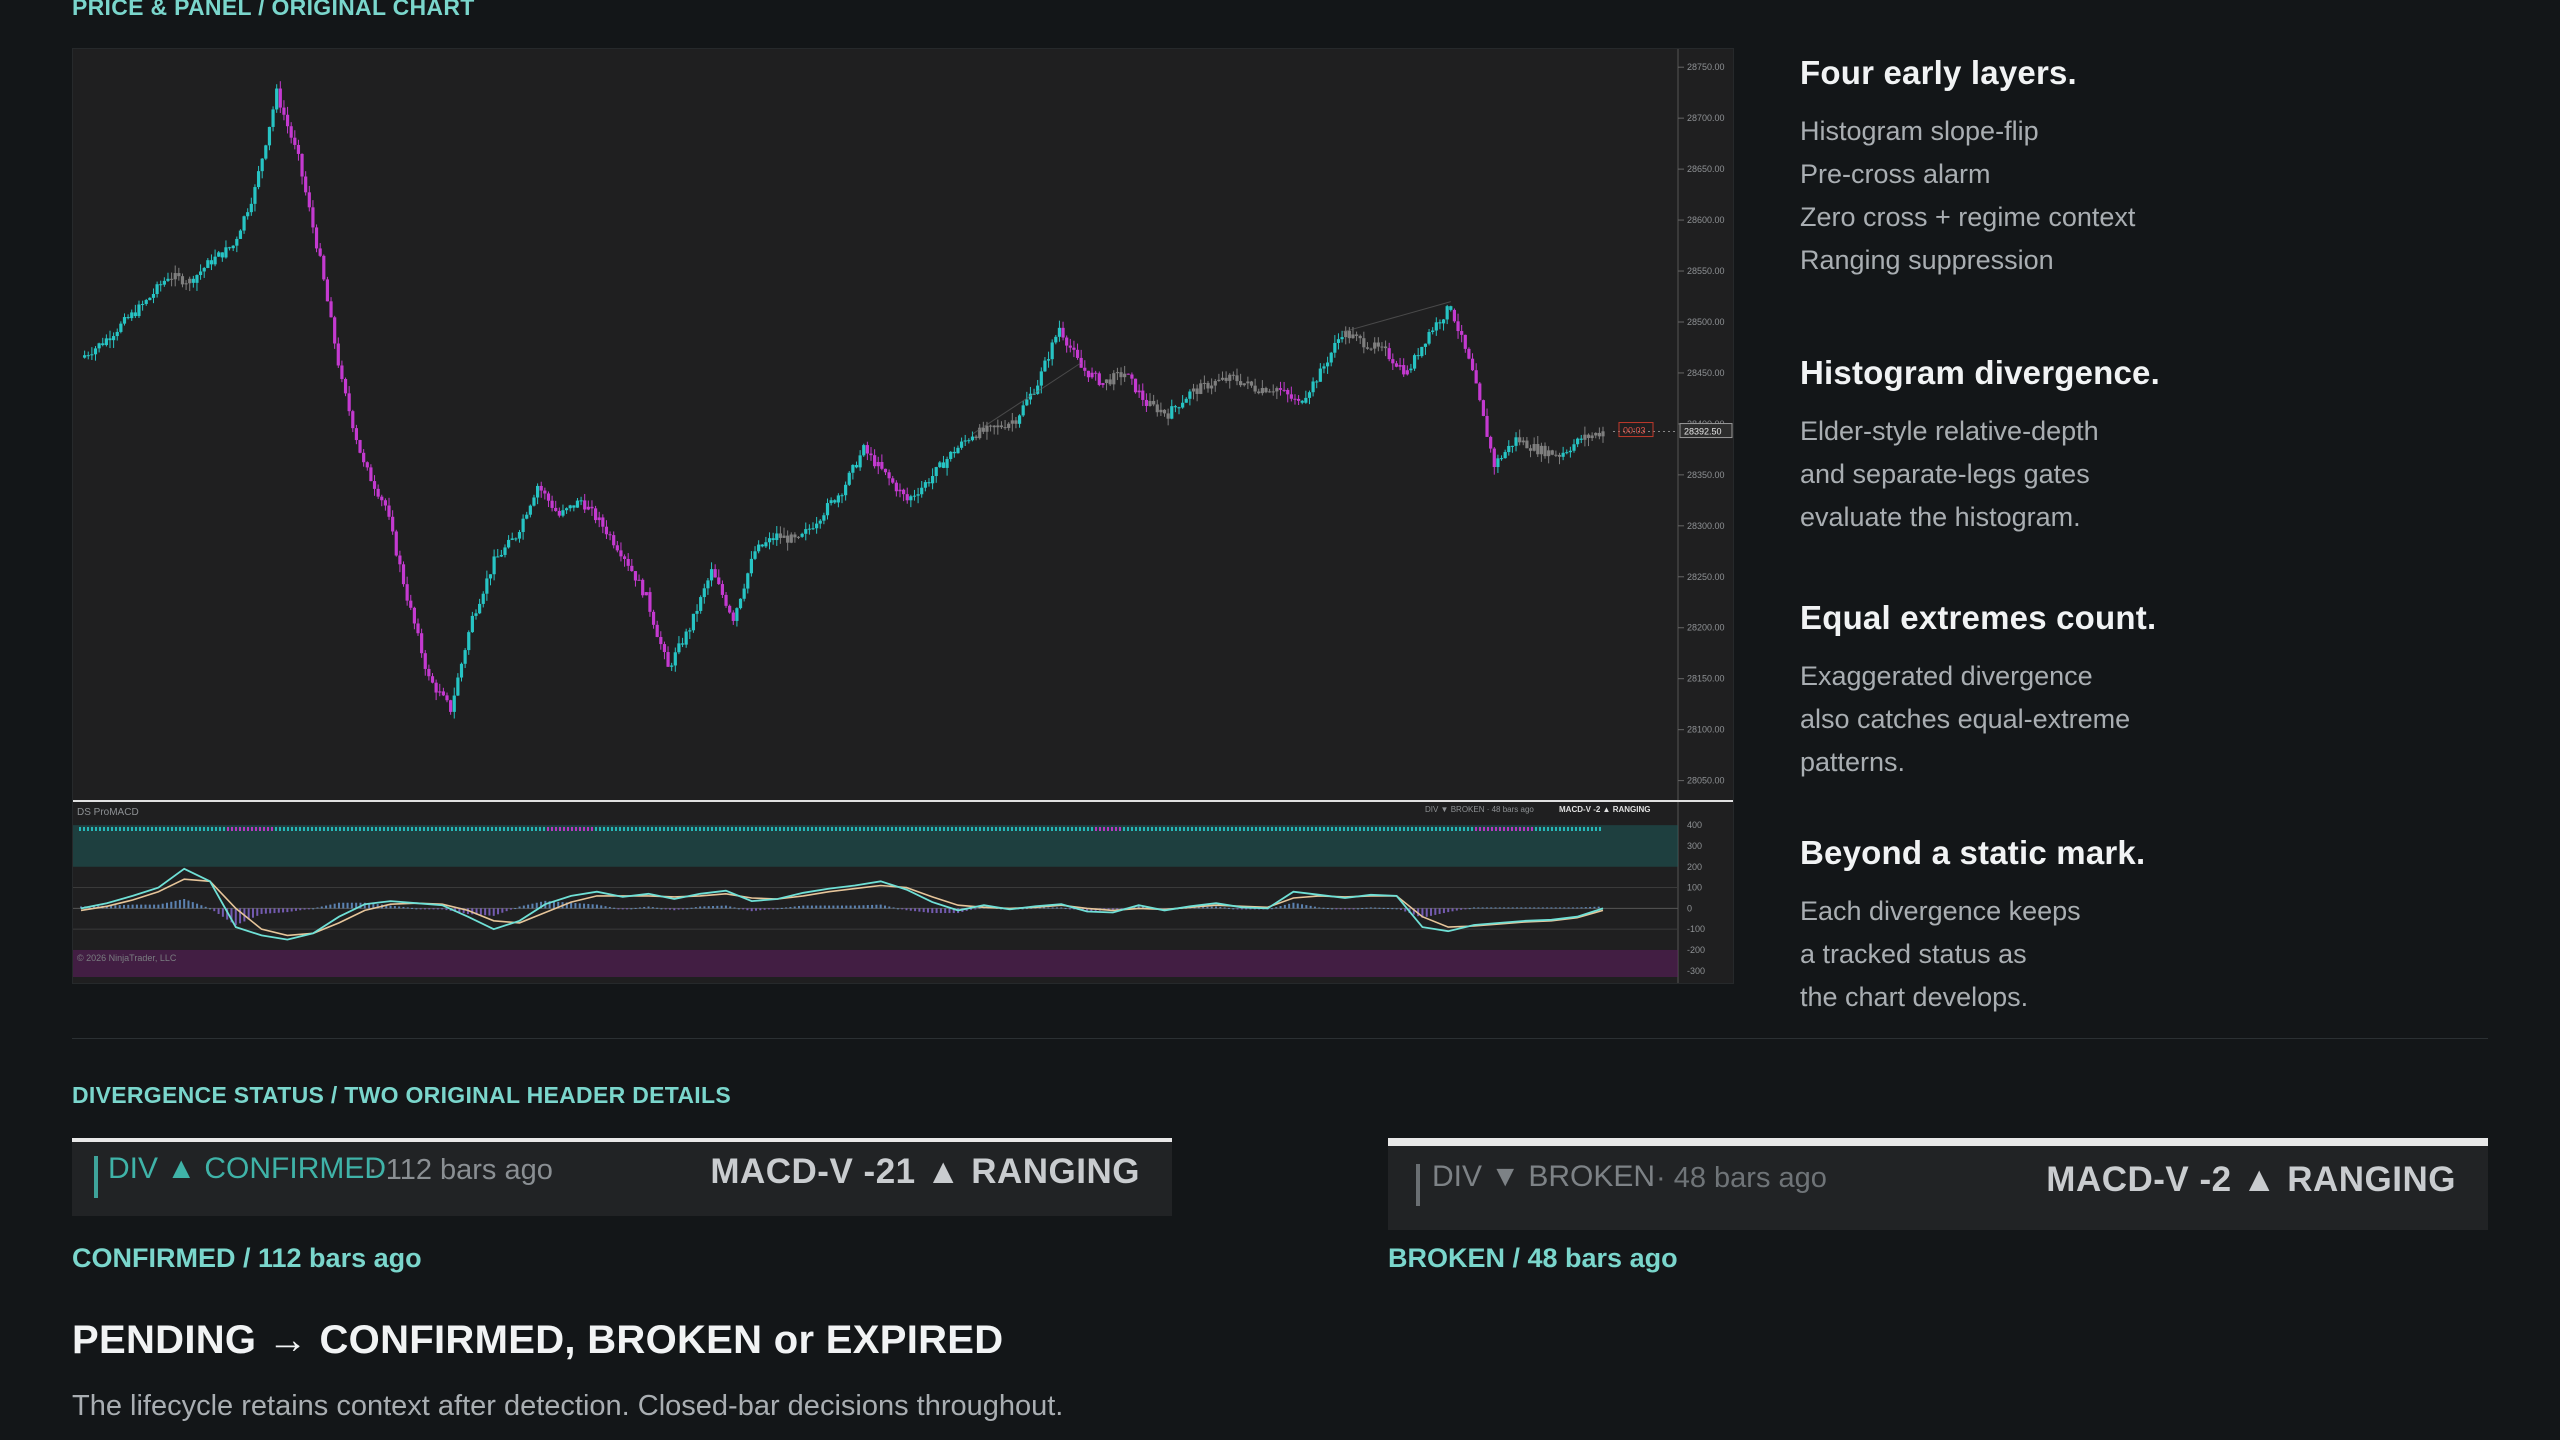 The width and height of the screenshot is (2560, 1440). I want to click on feature-title: Equal extremes count., so click(1978, 617).